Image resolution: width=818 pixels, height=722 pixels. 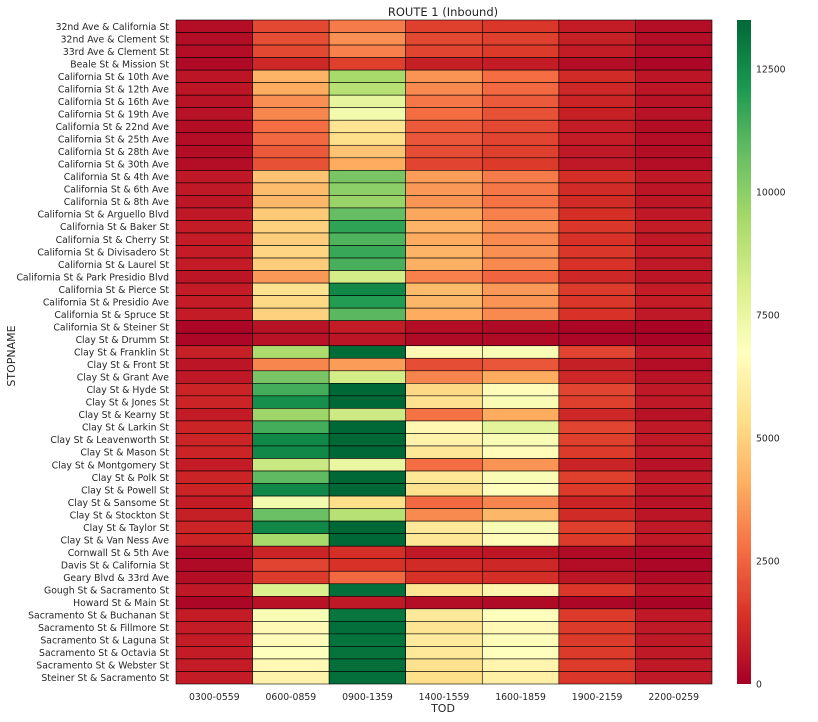 I want to click on row-label: 32nd Ave & California St, so click(x=113, y=27).